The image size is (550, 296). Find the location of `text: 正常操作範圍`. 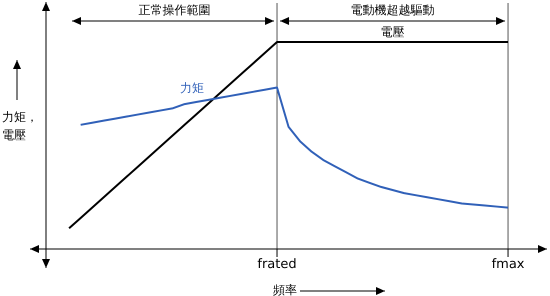

text: 正常操作範圍 is located at coordinates (174, 10).